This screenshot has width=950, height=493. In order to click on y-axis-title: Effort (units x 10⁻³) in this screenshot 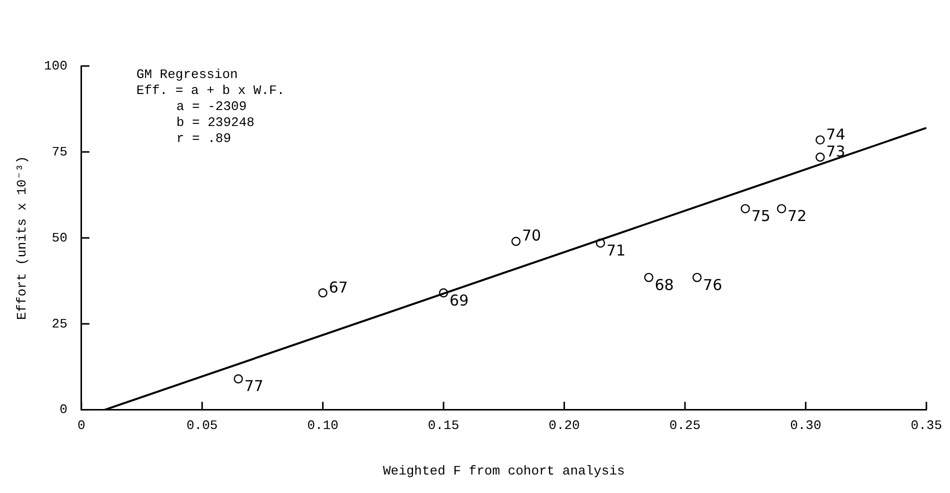, I will do `click(22, 238)`.